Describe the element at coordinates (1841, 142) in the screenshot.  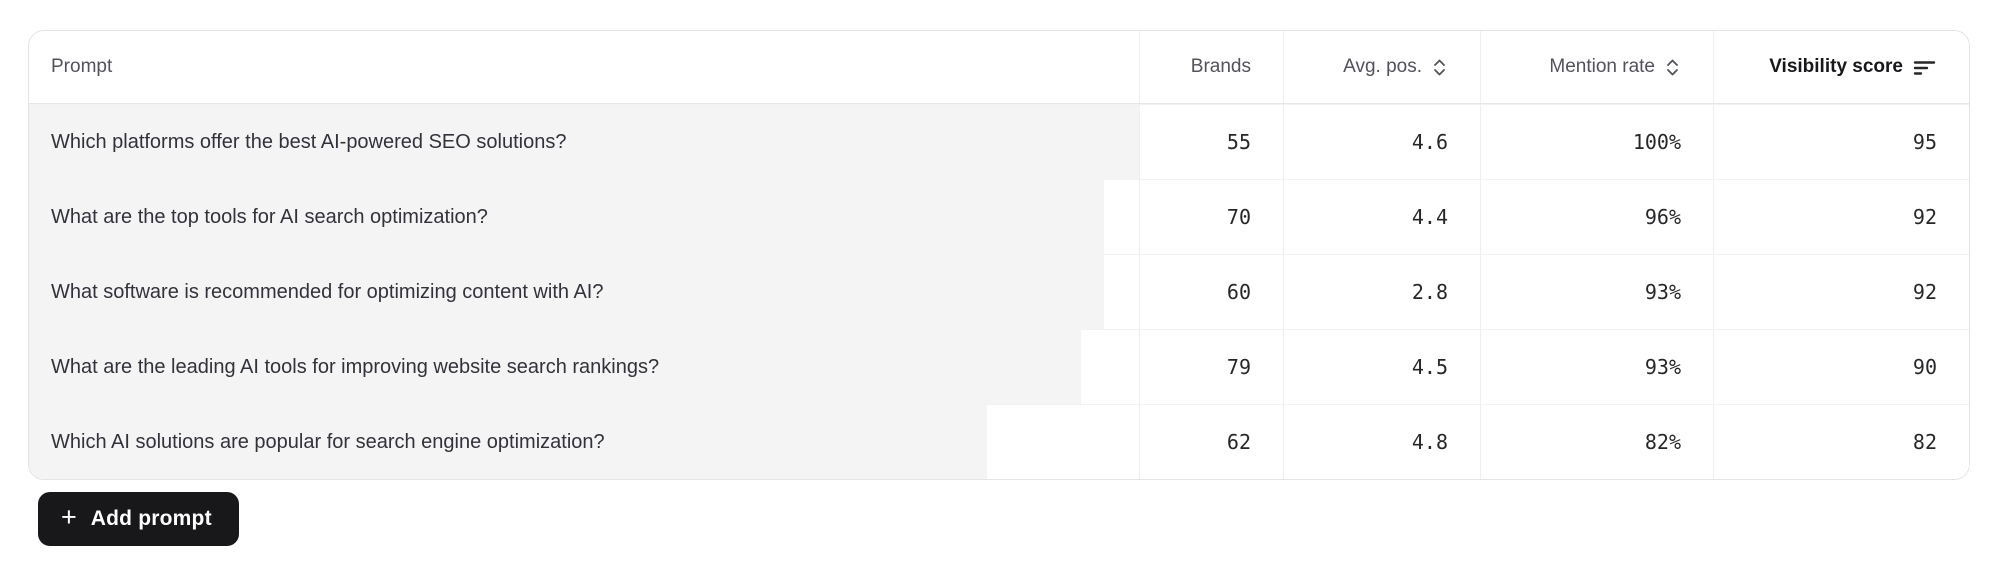
I see `visibility-score-value: 95` at that location.